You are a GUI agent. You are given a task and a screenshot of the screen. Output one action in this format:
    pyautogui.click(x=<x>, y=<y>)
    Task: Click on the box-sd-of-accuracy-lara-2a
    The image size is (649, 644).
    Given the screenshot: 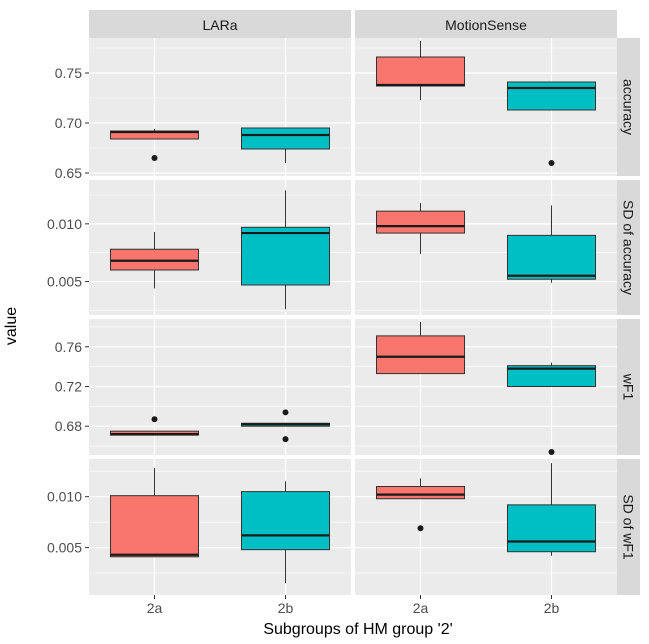 What is the action you would take?
    pyautogui.click(x=154, y=260)
    